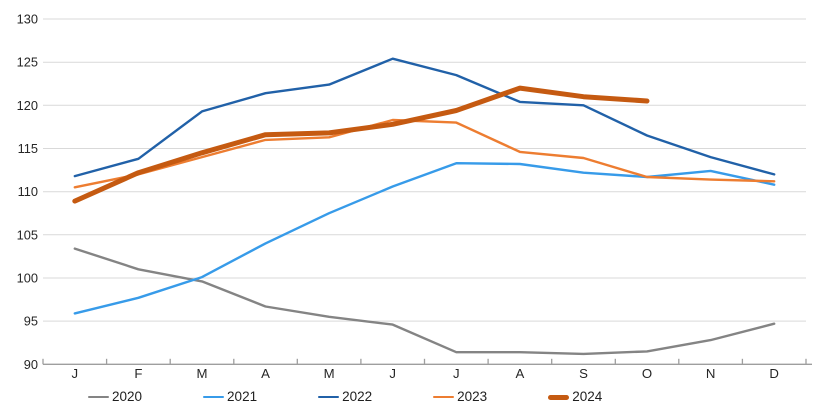  I want to click on legend-swatch-2024, so click(559, 397).